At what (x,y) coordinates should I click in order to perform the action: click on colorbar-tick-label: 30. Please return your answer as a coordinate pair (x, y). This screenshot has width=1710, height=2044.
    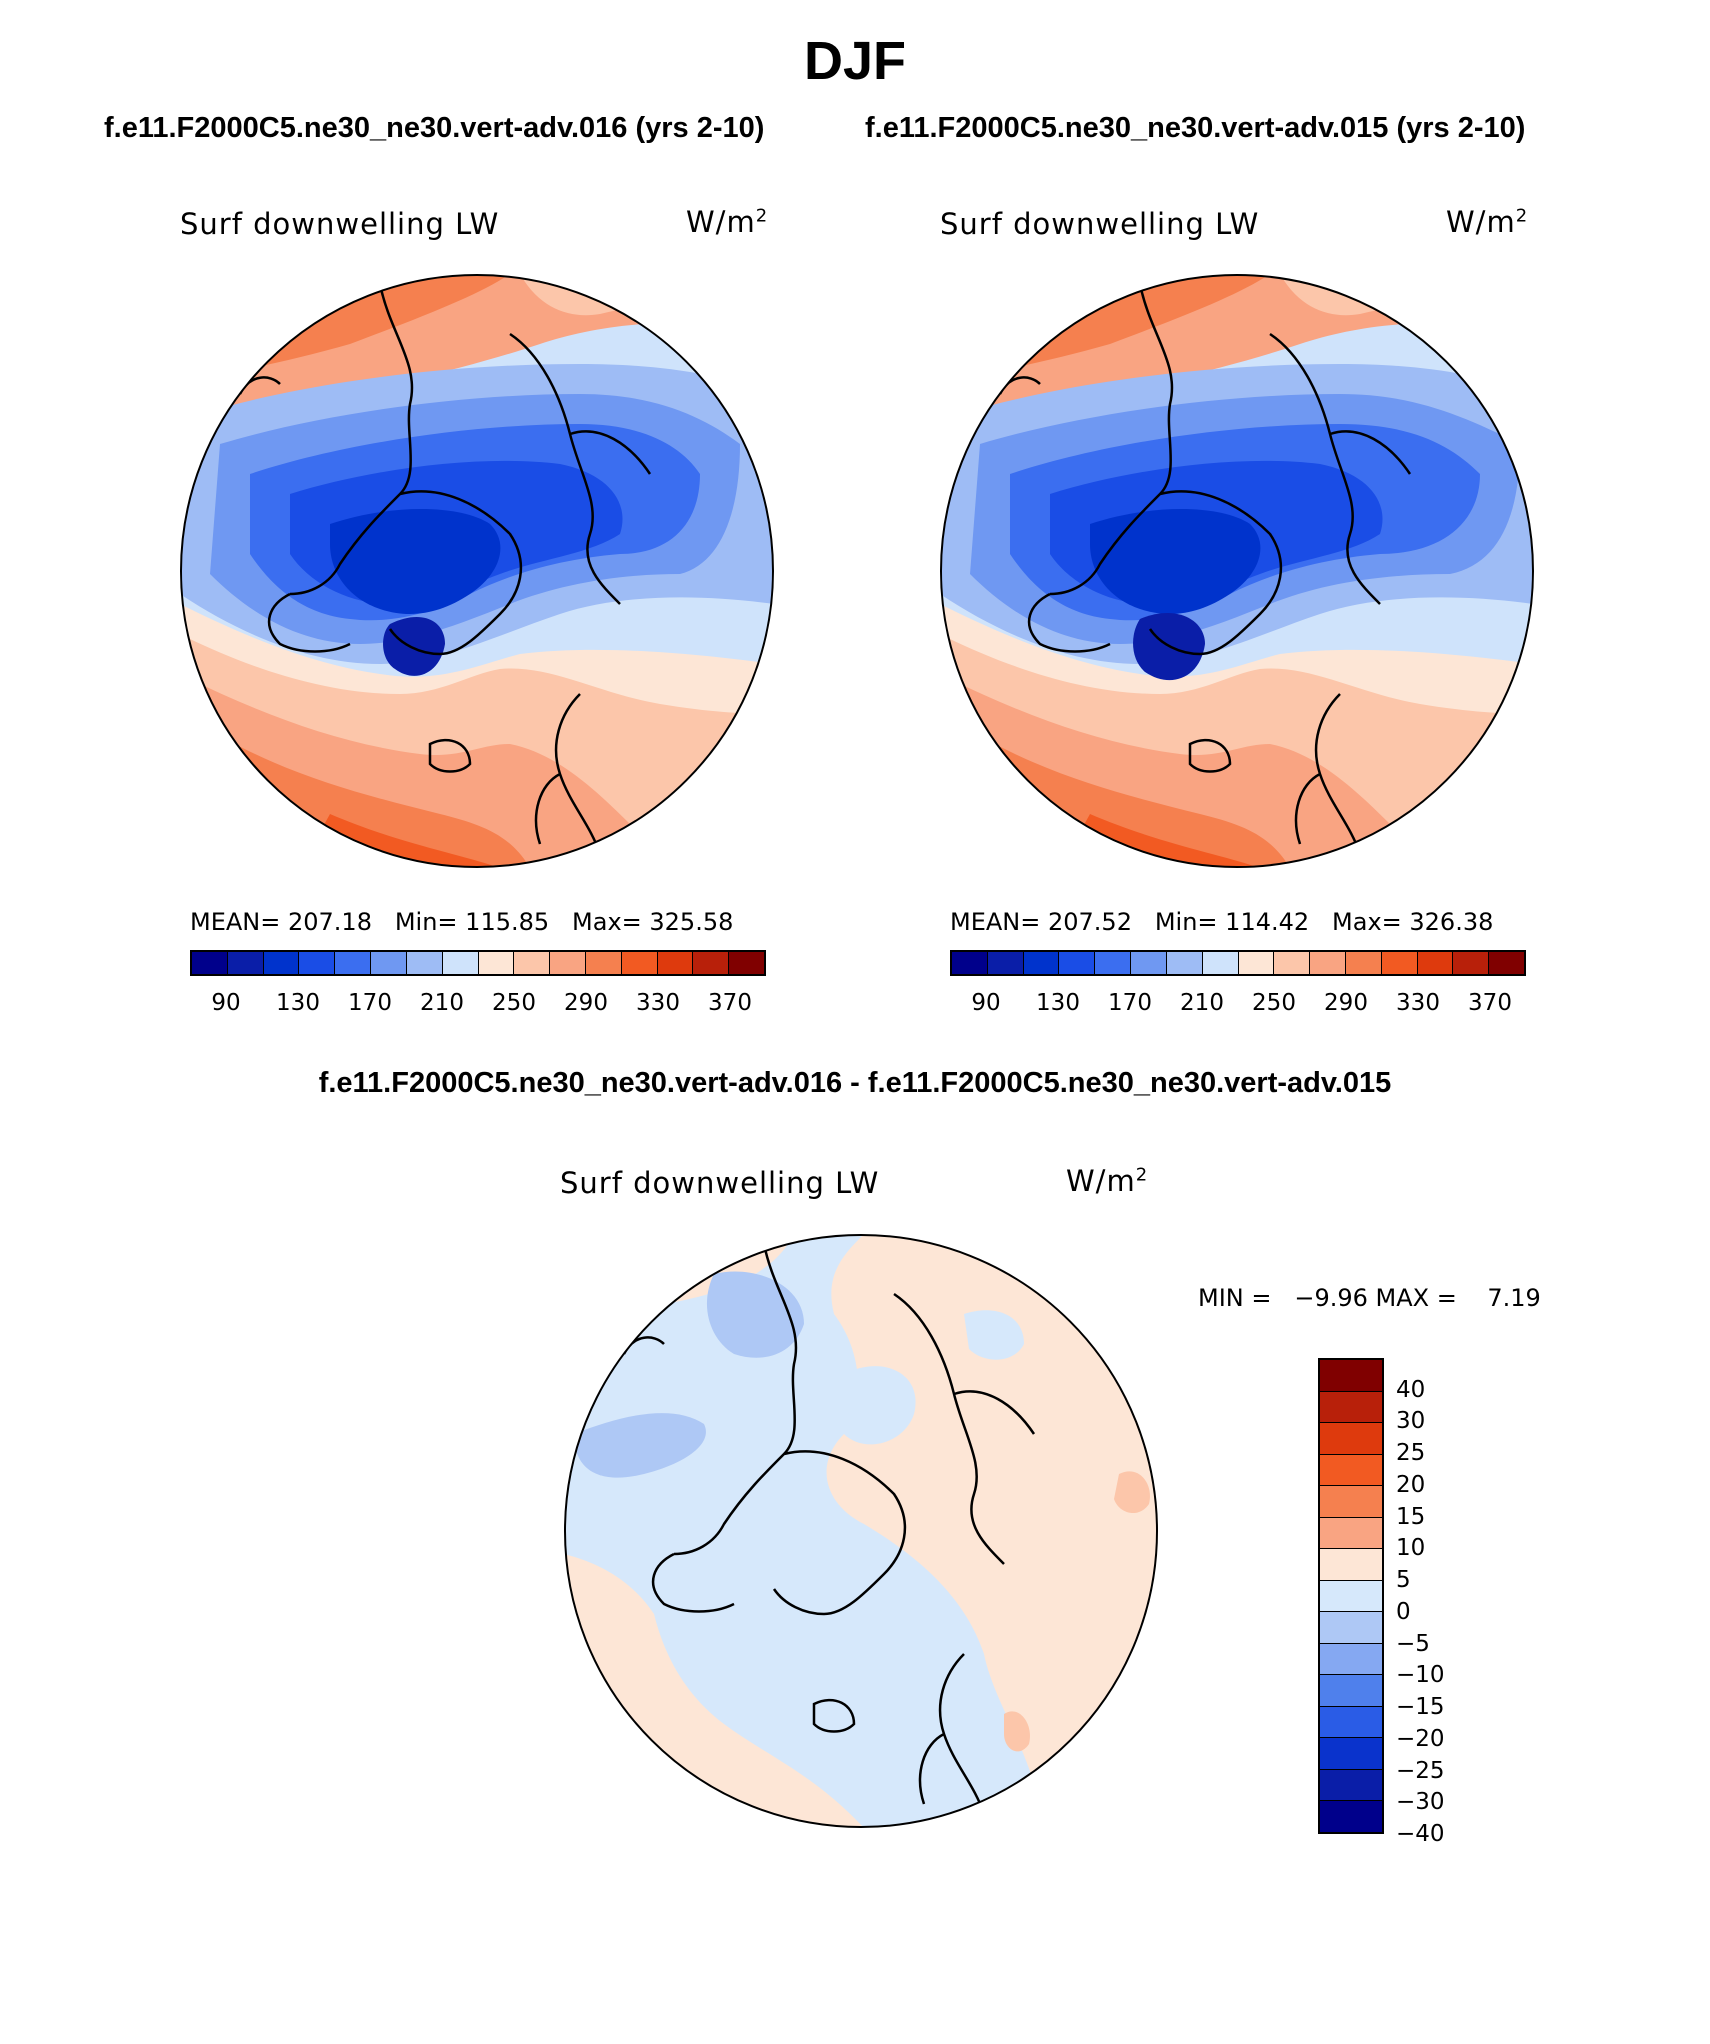
    Looking at the image, I should click on (1411, 1421).